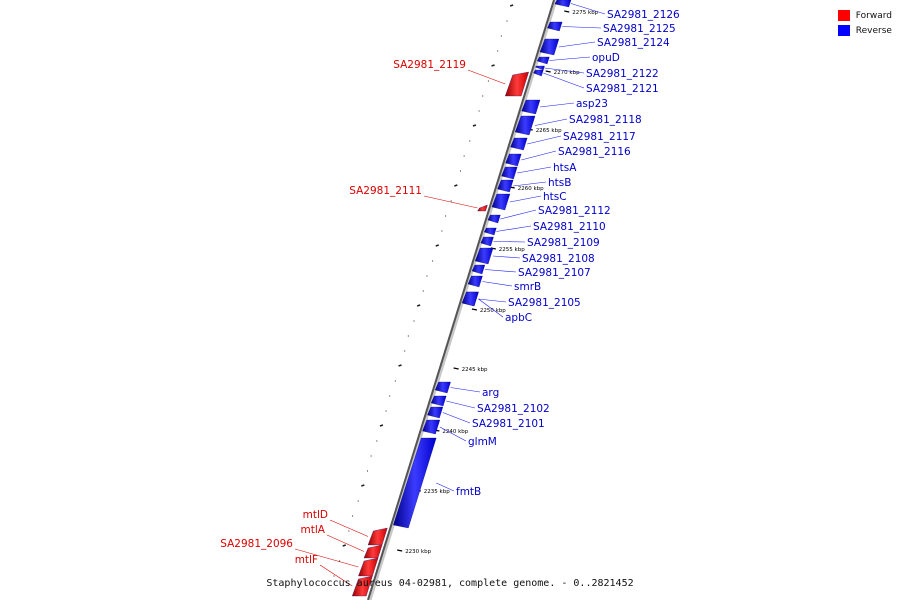 The image size is (900, 600). Describe the element at coordinates (585, 13) in the screenshot. I see `scale-tick-label: 2275 kbp` at that location.